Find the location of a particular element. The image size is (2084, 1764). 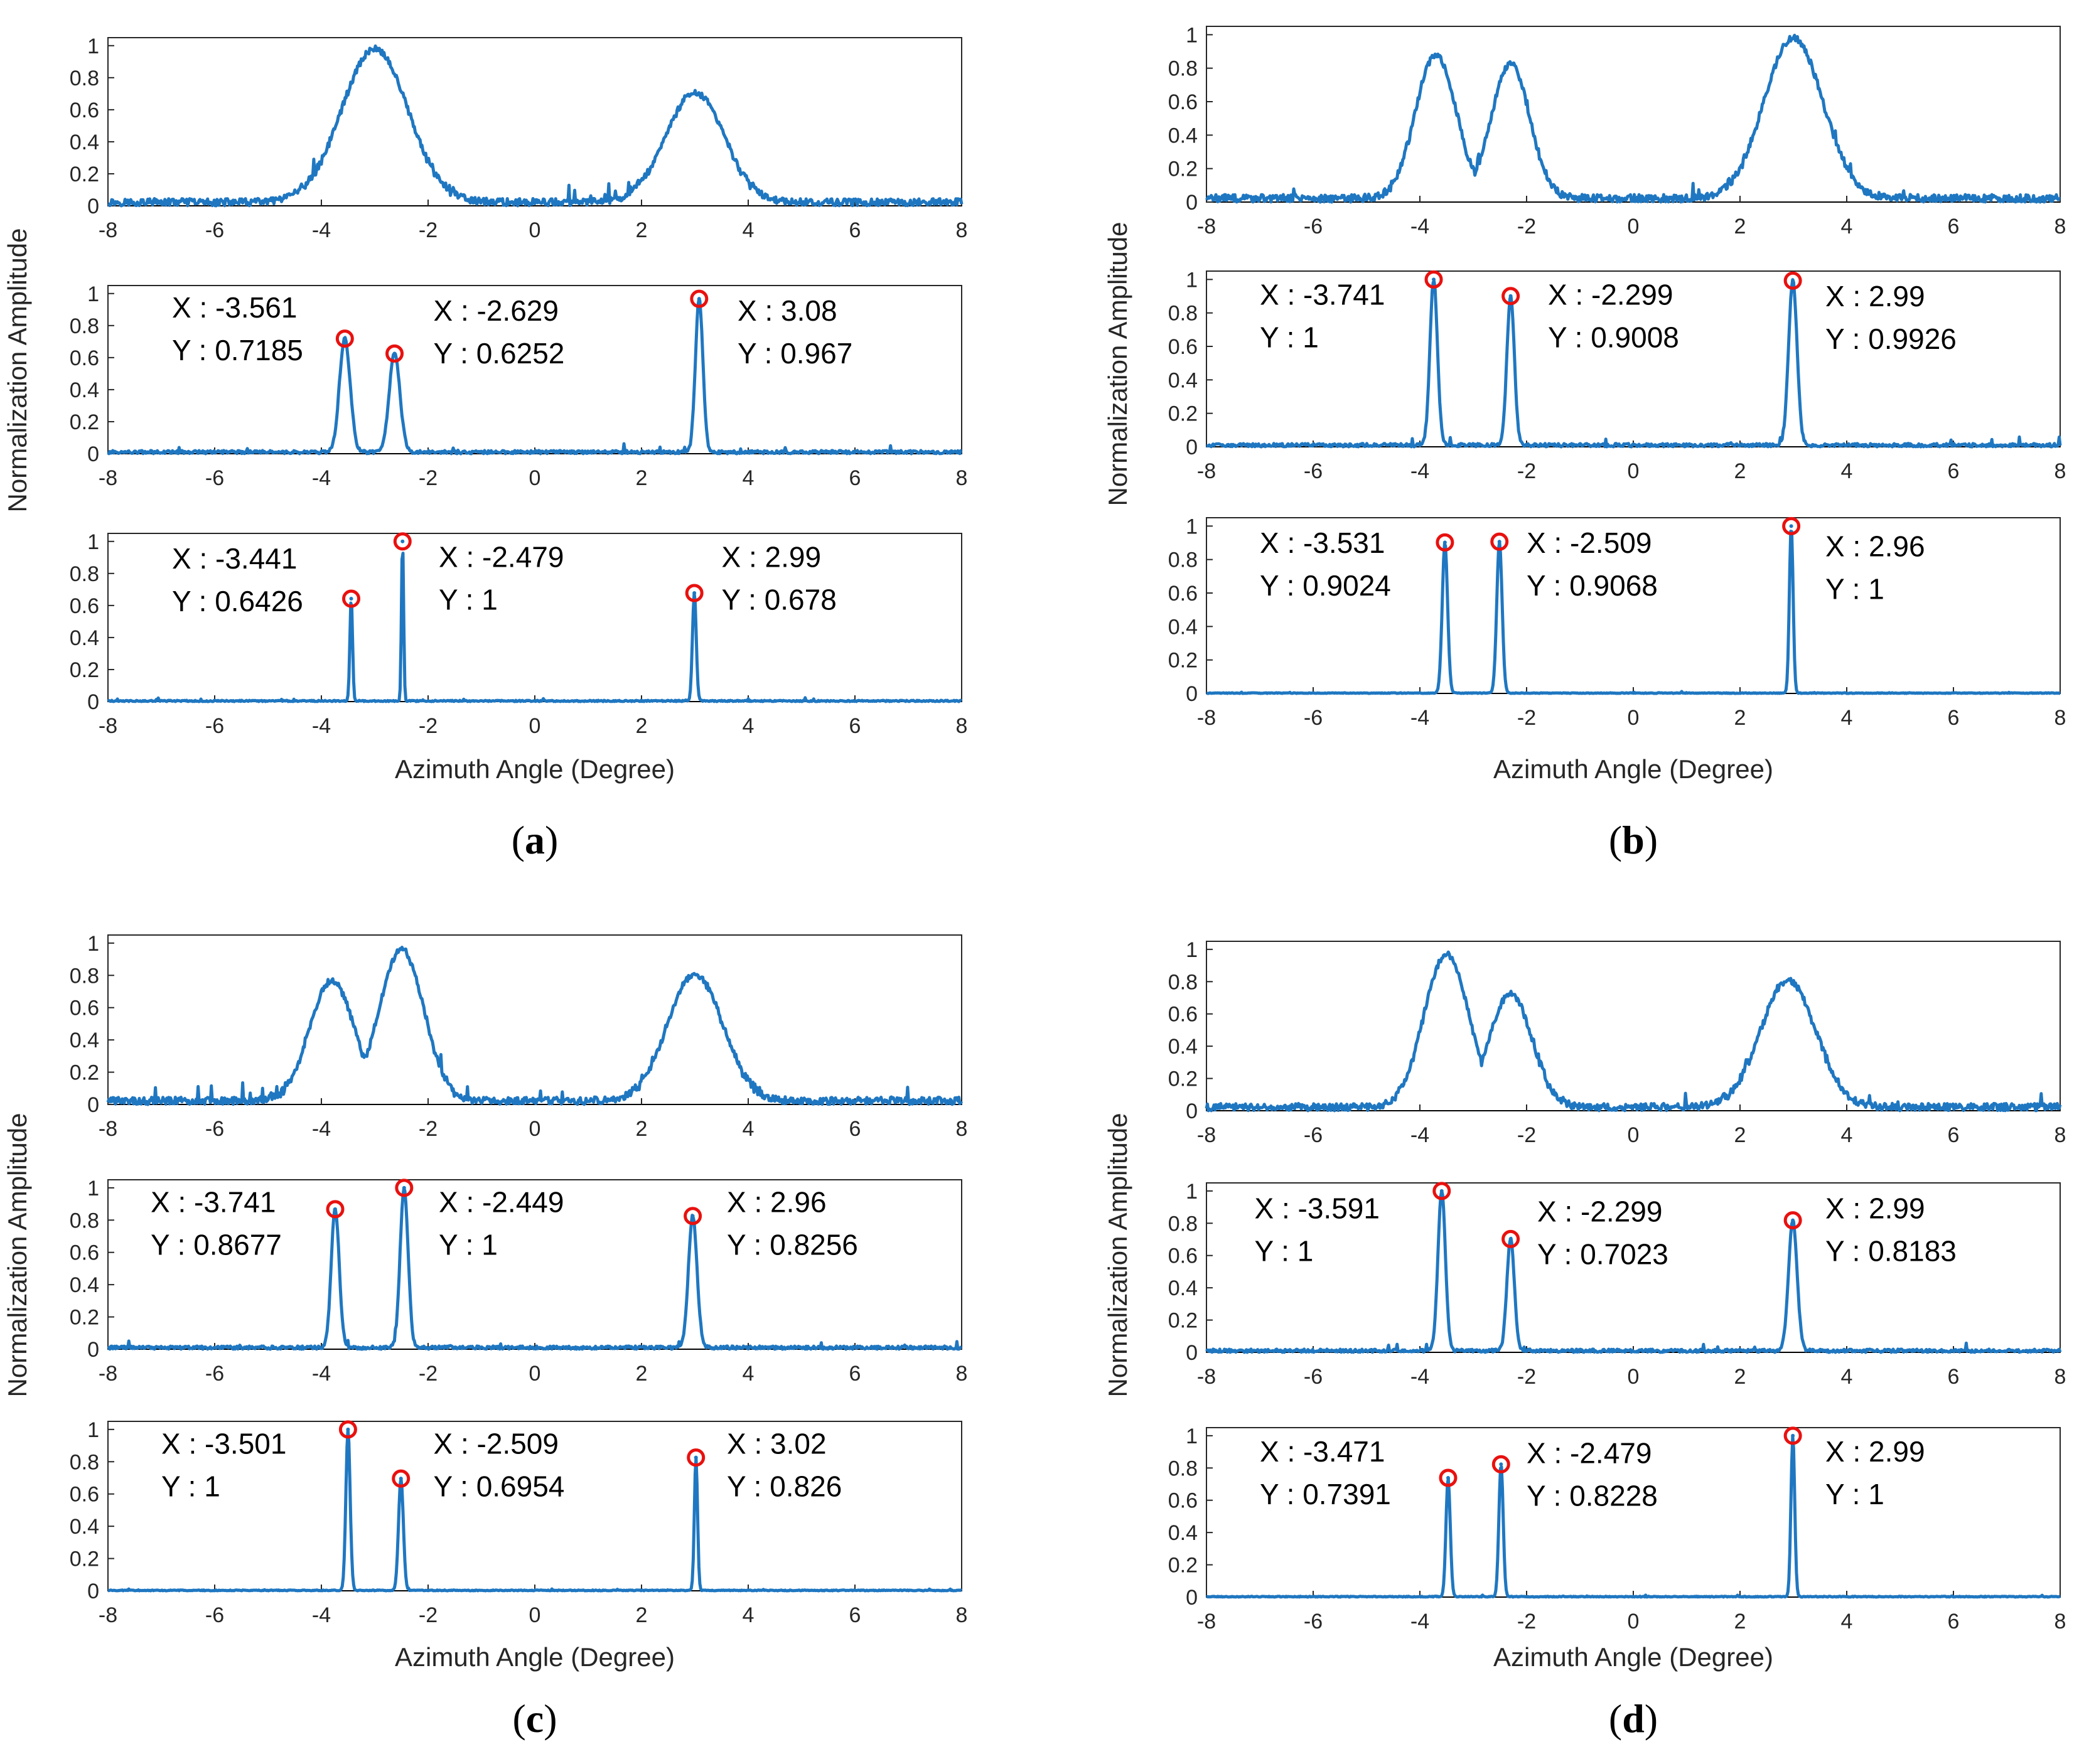

caption-open: ( is located at coordinates (1615, 840).